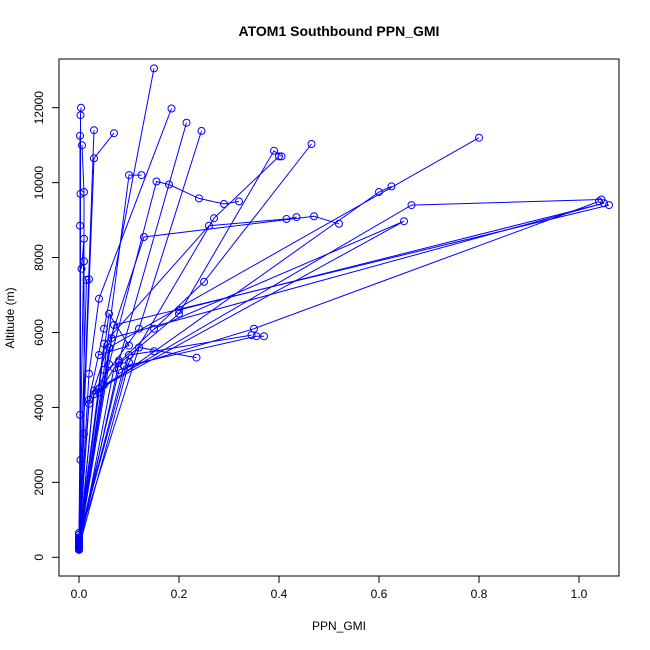 This screenshot has width=650, height=650. I want to click on x-tick-label: 1.0, so click(579, 594).